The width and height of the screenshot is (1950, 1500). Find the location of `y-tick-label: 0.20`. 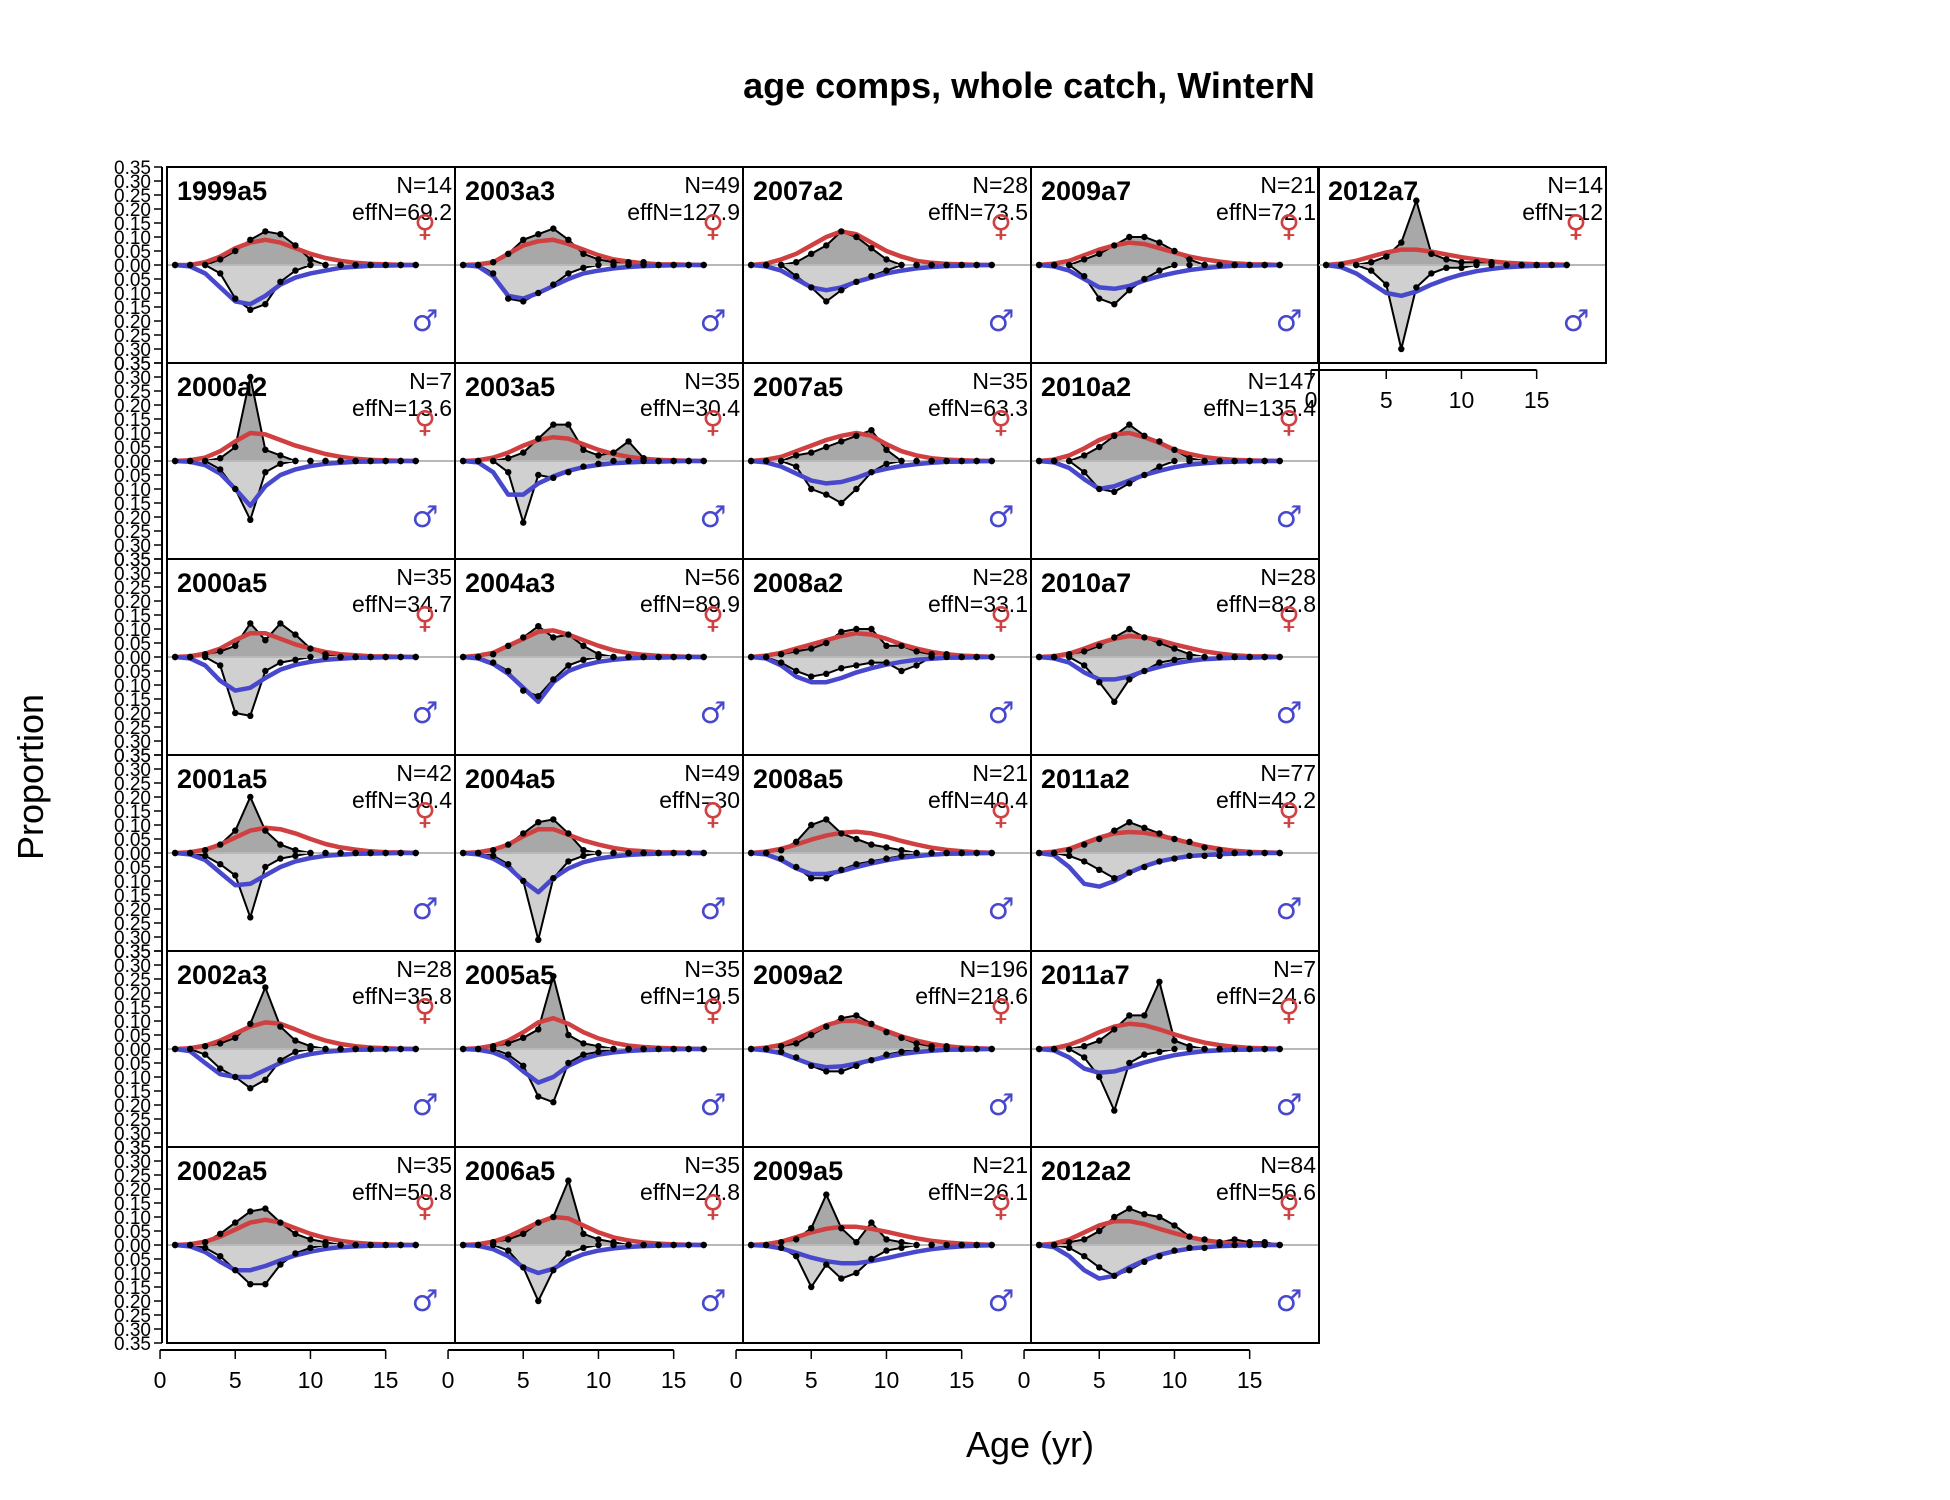

y-tick-label: 0.20 is located at coordinates (132, 518).